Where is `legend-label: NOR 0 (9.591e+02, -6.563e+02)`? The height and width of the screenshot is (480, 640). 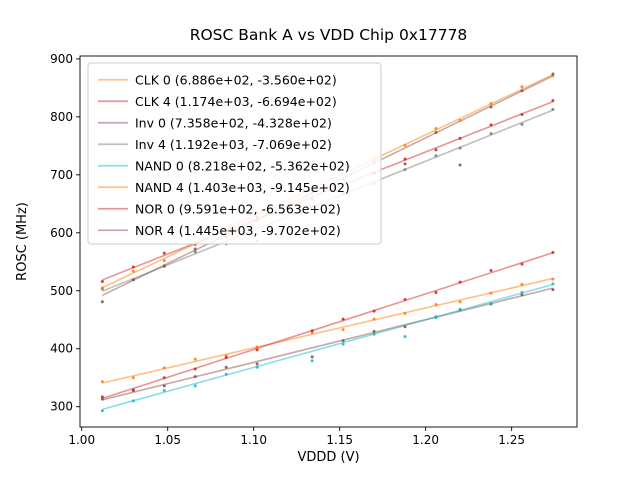
legend-label: NOR 0 (9.591e+02, -6.563e+02) is located at coordinates (238, 208).